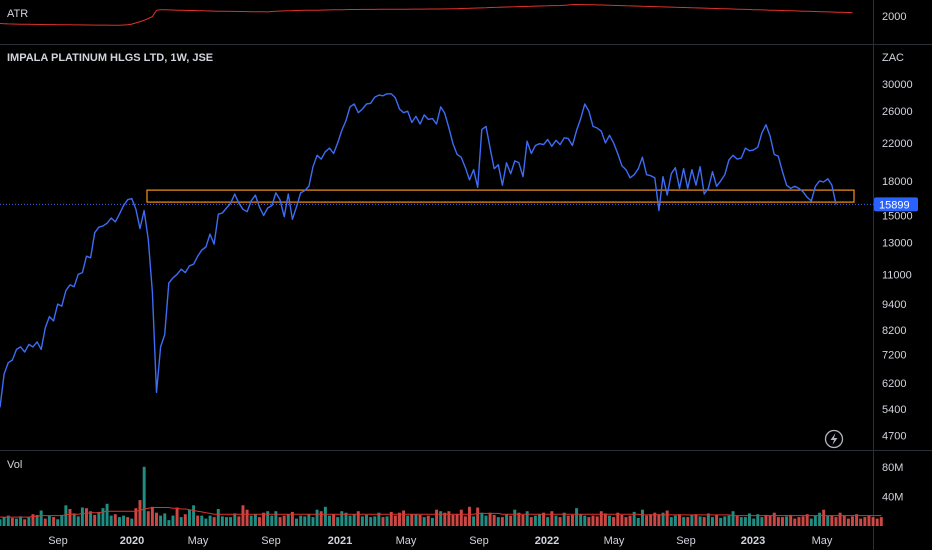 The width and height of the screenshot is (932, 550). What do you see at coordinates (441, 512) in the screenshot?
I see `volume-ma-line` at bounding box center [441, 512].